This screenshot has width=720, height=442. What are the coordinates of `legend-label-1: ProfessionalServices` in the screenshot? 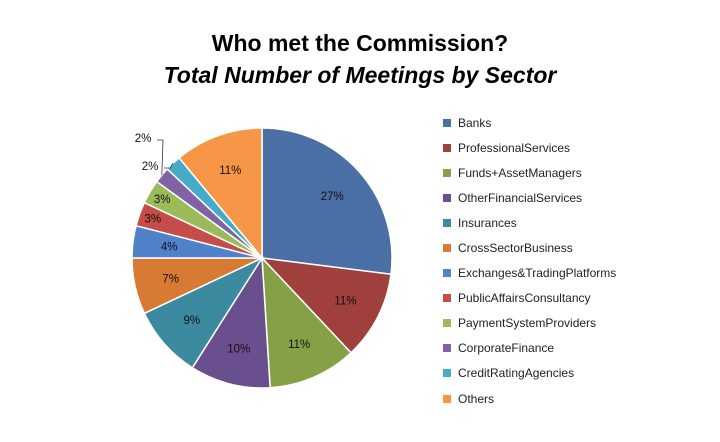 It's located at (514, 147).